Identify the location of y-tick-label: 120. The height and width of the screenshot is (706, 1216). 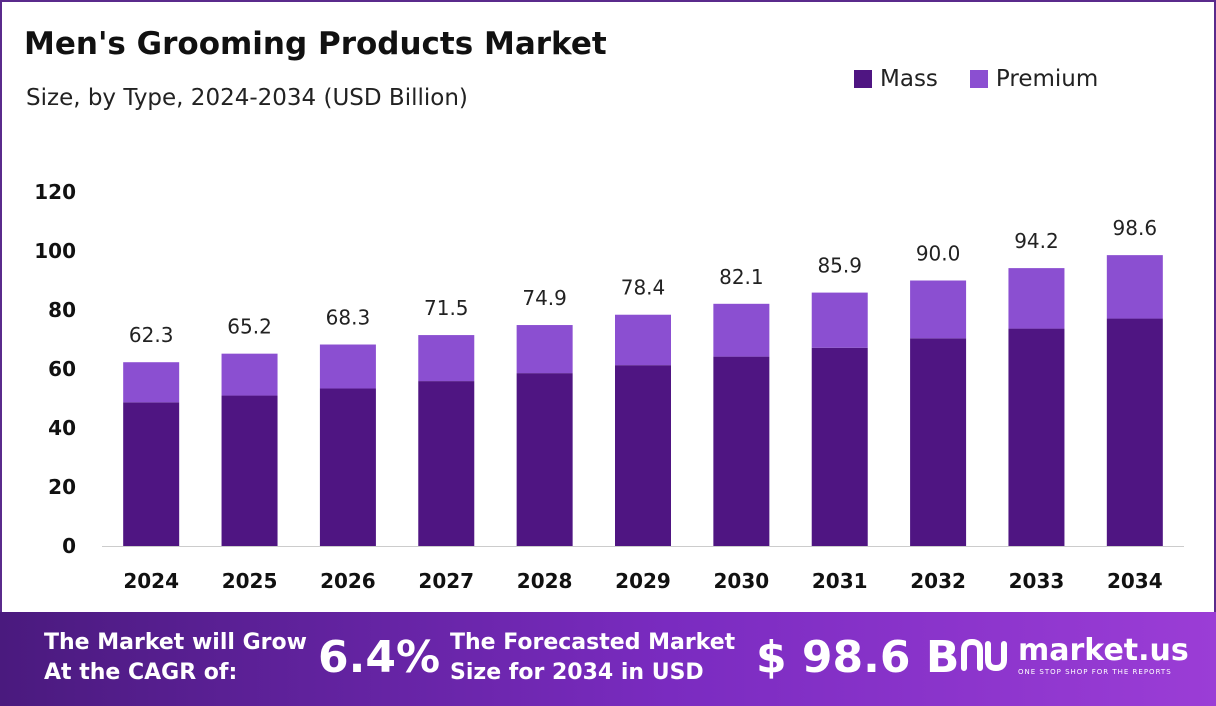
(55, 192).